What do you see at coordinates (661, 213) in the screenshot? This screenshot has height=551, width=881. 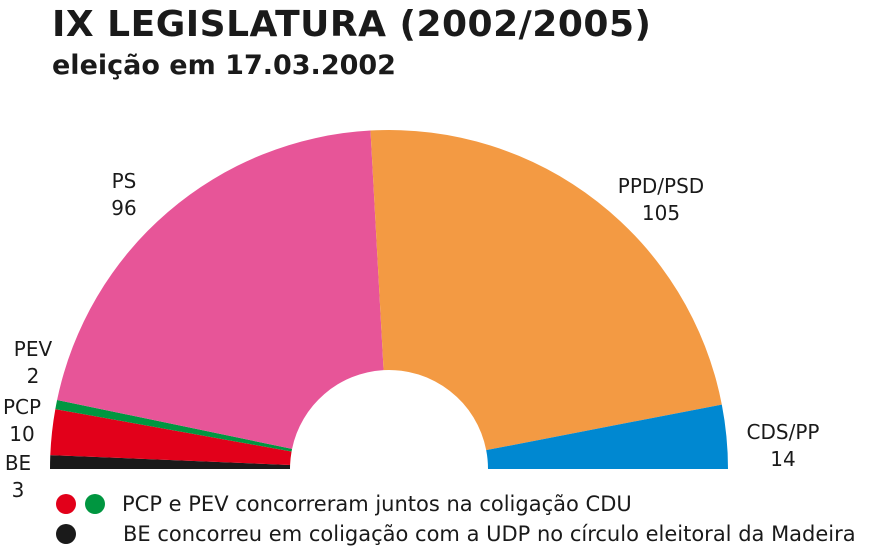 I see `label-ppd-psd-seats: 105` at bounding box center [661, 213].